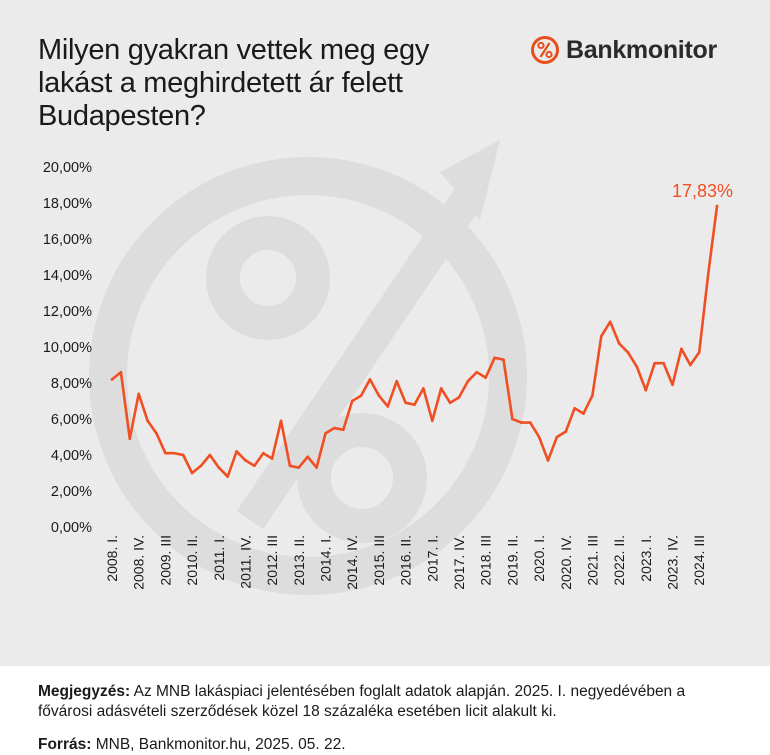  Describe the element at coordinates (545, 50) in the screenshot. I see `percent-icon` at that location.